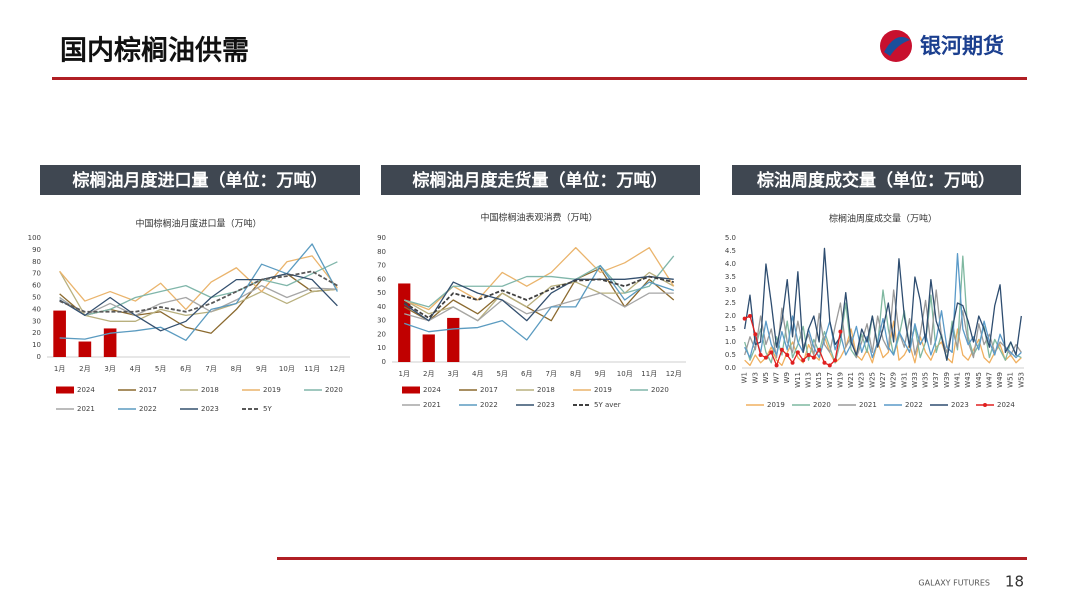  What do you see at coordinates (607, 405) in the screenshot?
I see `legend-label: 5Y aver` at bounding box center [607, 405].